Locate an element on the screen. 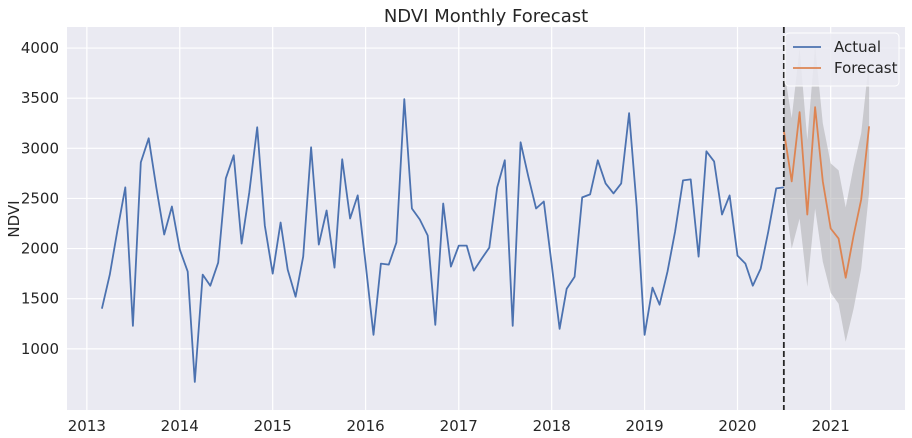  x-axis-ticks: 2013 2014 2015 2016 2017 2018 2019 2020 2021 is located at coordinates (459, 426).